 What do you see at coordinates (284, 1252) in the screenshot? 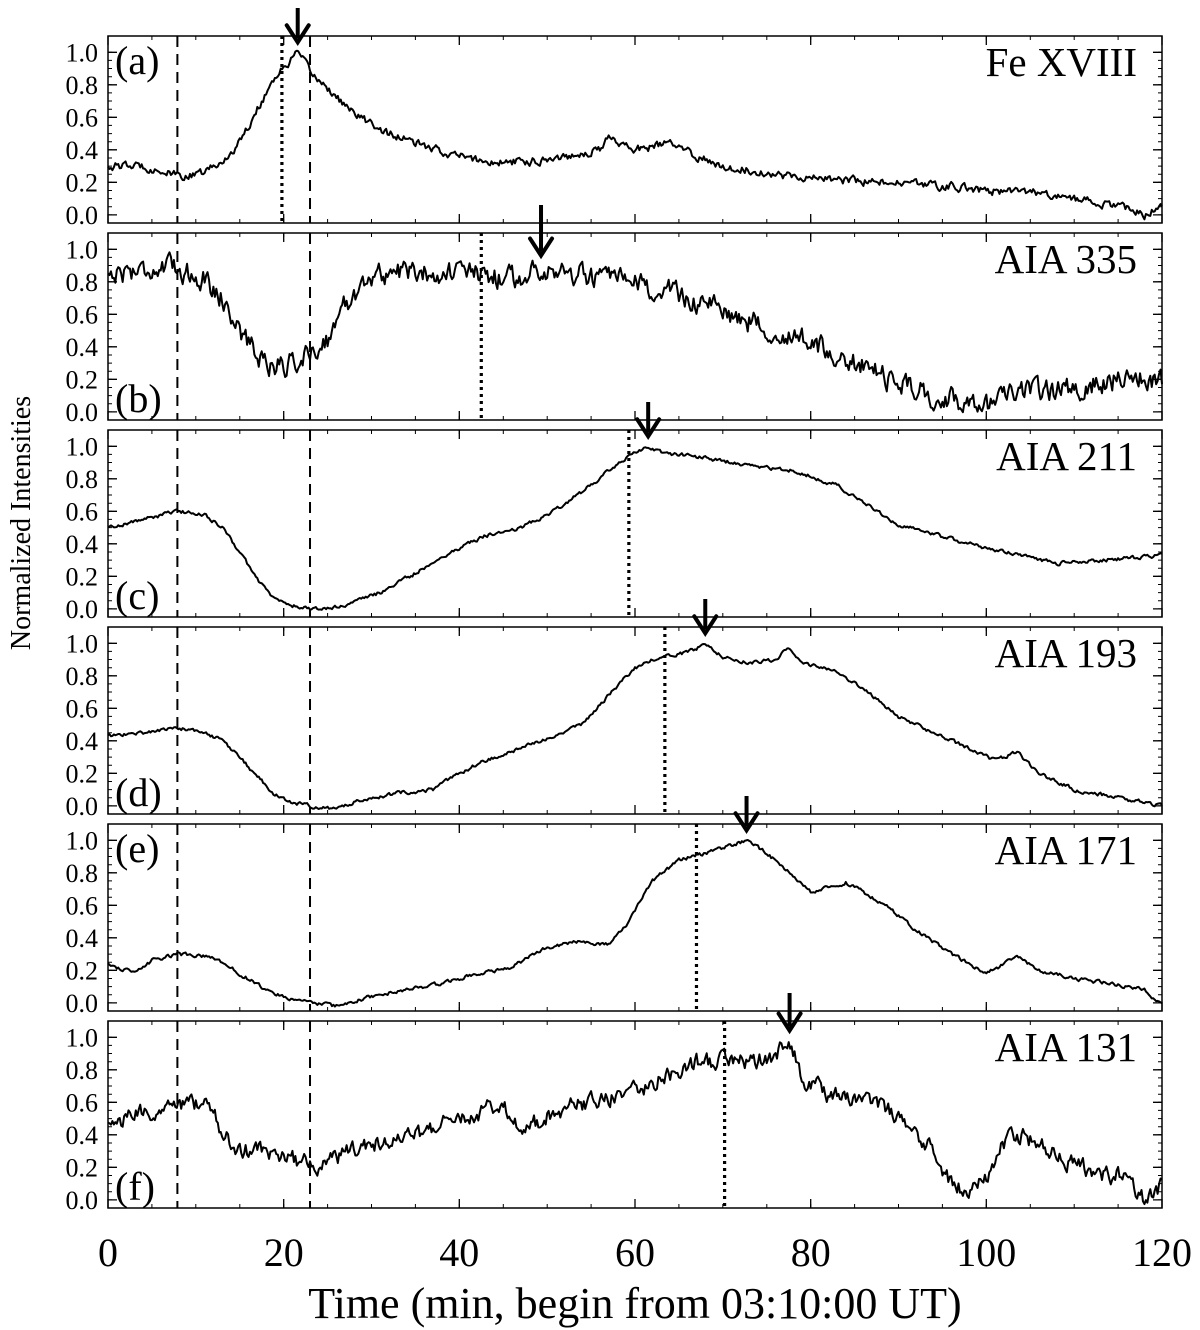
I see `x-tick-label: 20` at bounding box center [284, 1252].